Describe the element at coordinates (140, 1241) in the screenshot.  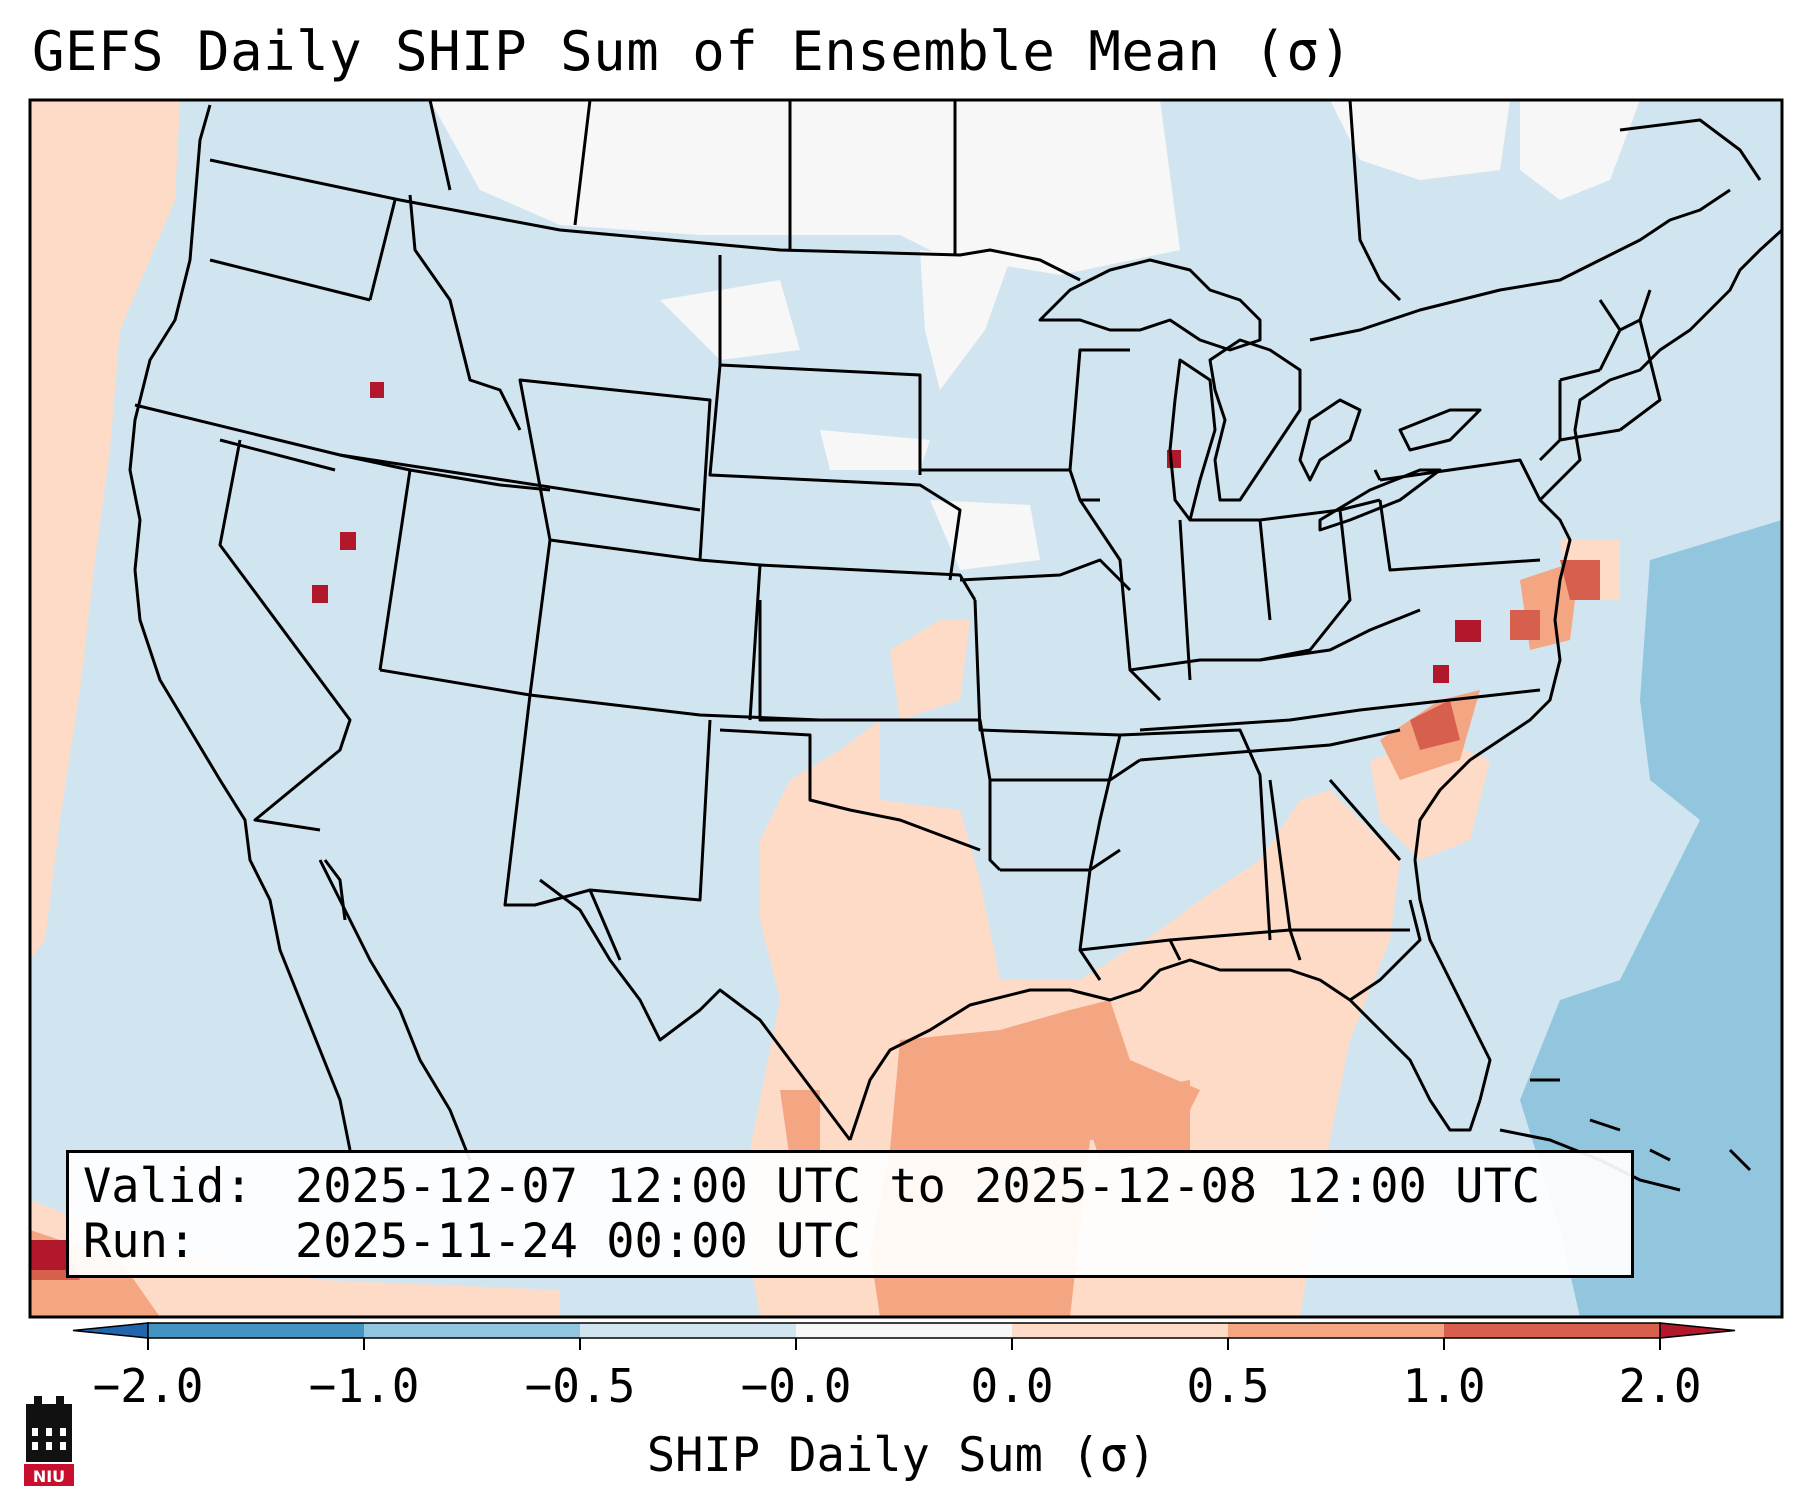
I see `run-label: Run:` at that location.